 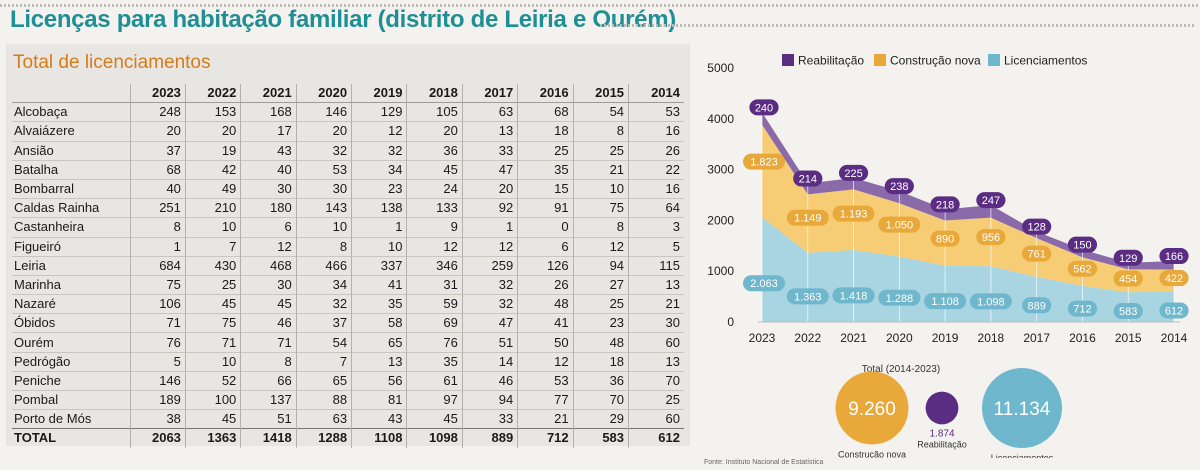 What do you see at coordinates (323, 265) in the screenshot?
I see `table-cell: 466` at bounding box center [323, 265].